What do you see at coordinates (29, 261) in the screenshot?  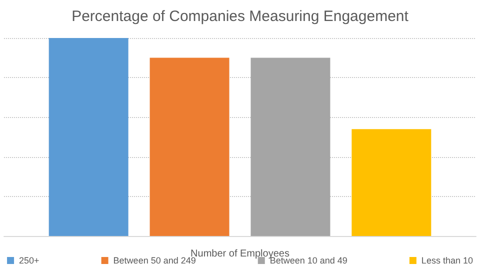 I see `legend-label: 250+` at bounding box center [29, 261].